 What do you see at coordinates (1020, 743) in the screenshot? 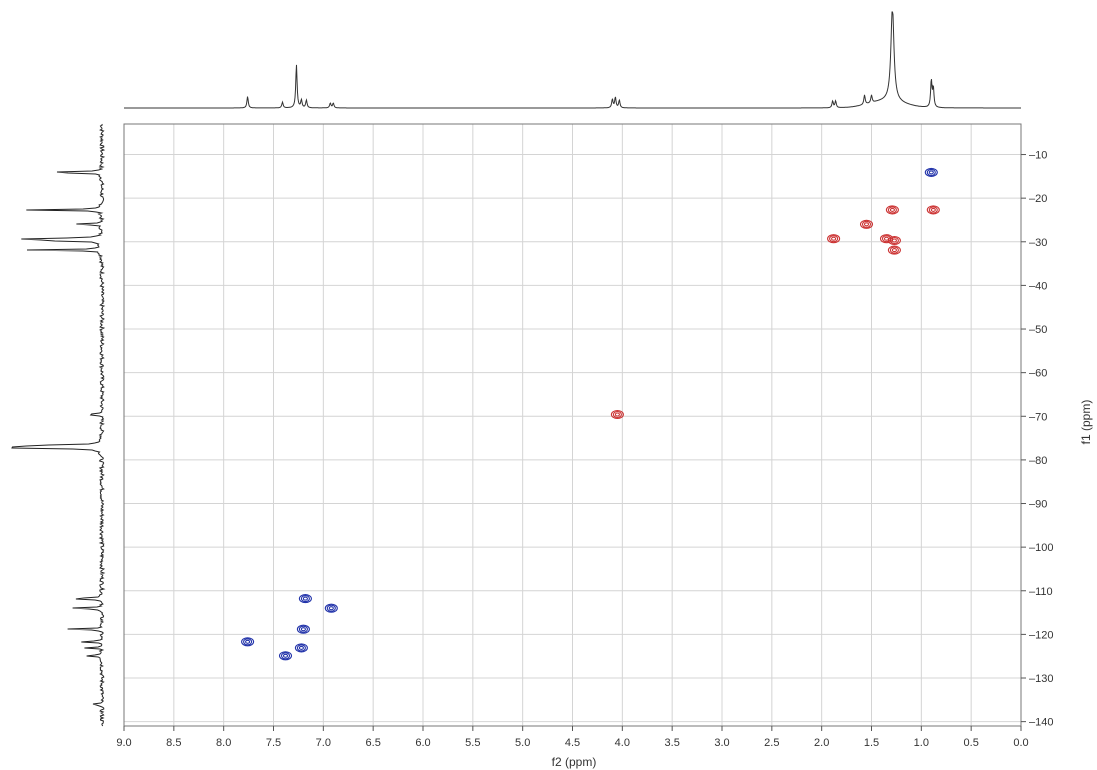
I see `x-tick-label: 0.0` at bounding box center [1020, 743].